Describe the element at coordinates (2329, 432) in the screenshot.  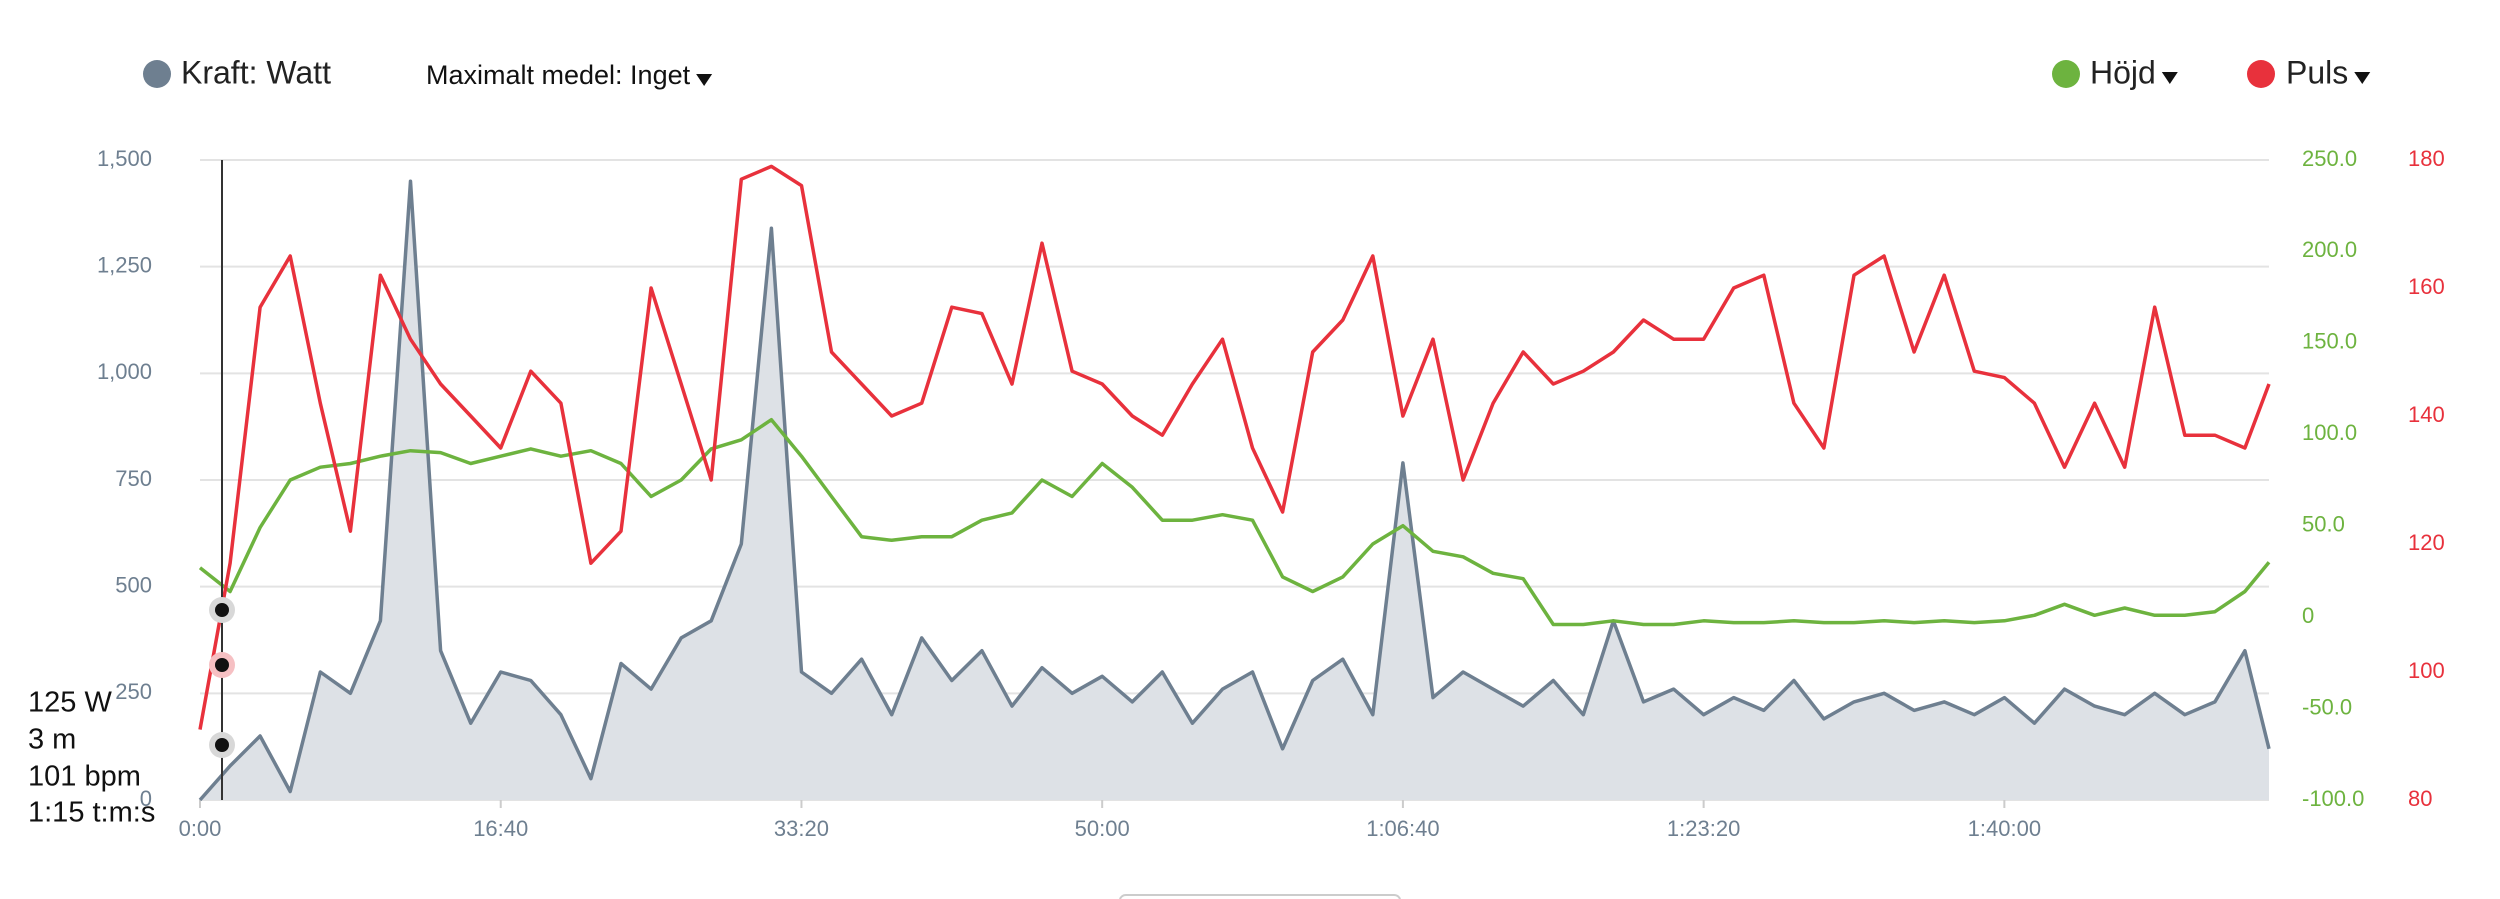
I see `y2-tick-label: 100.0` at that location.